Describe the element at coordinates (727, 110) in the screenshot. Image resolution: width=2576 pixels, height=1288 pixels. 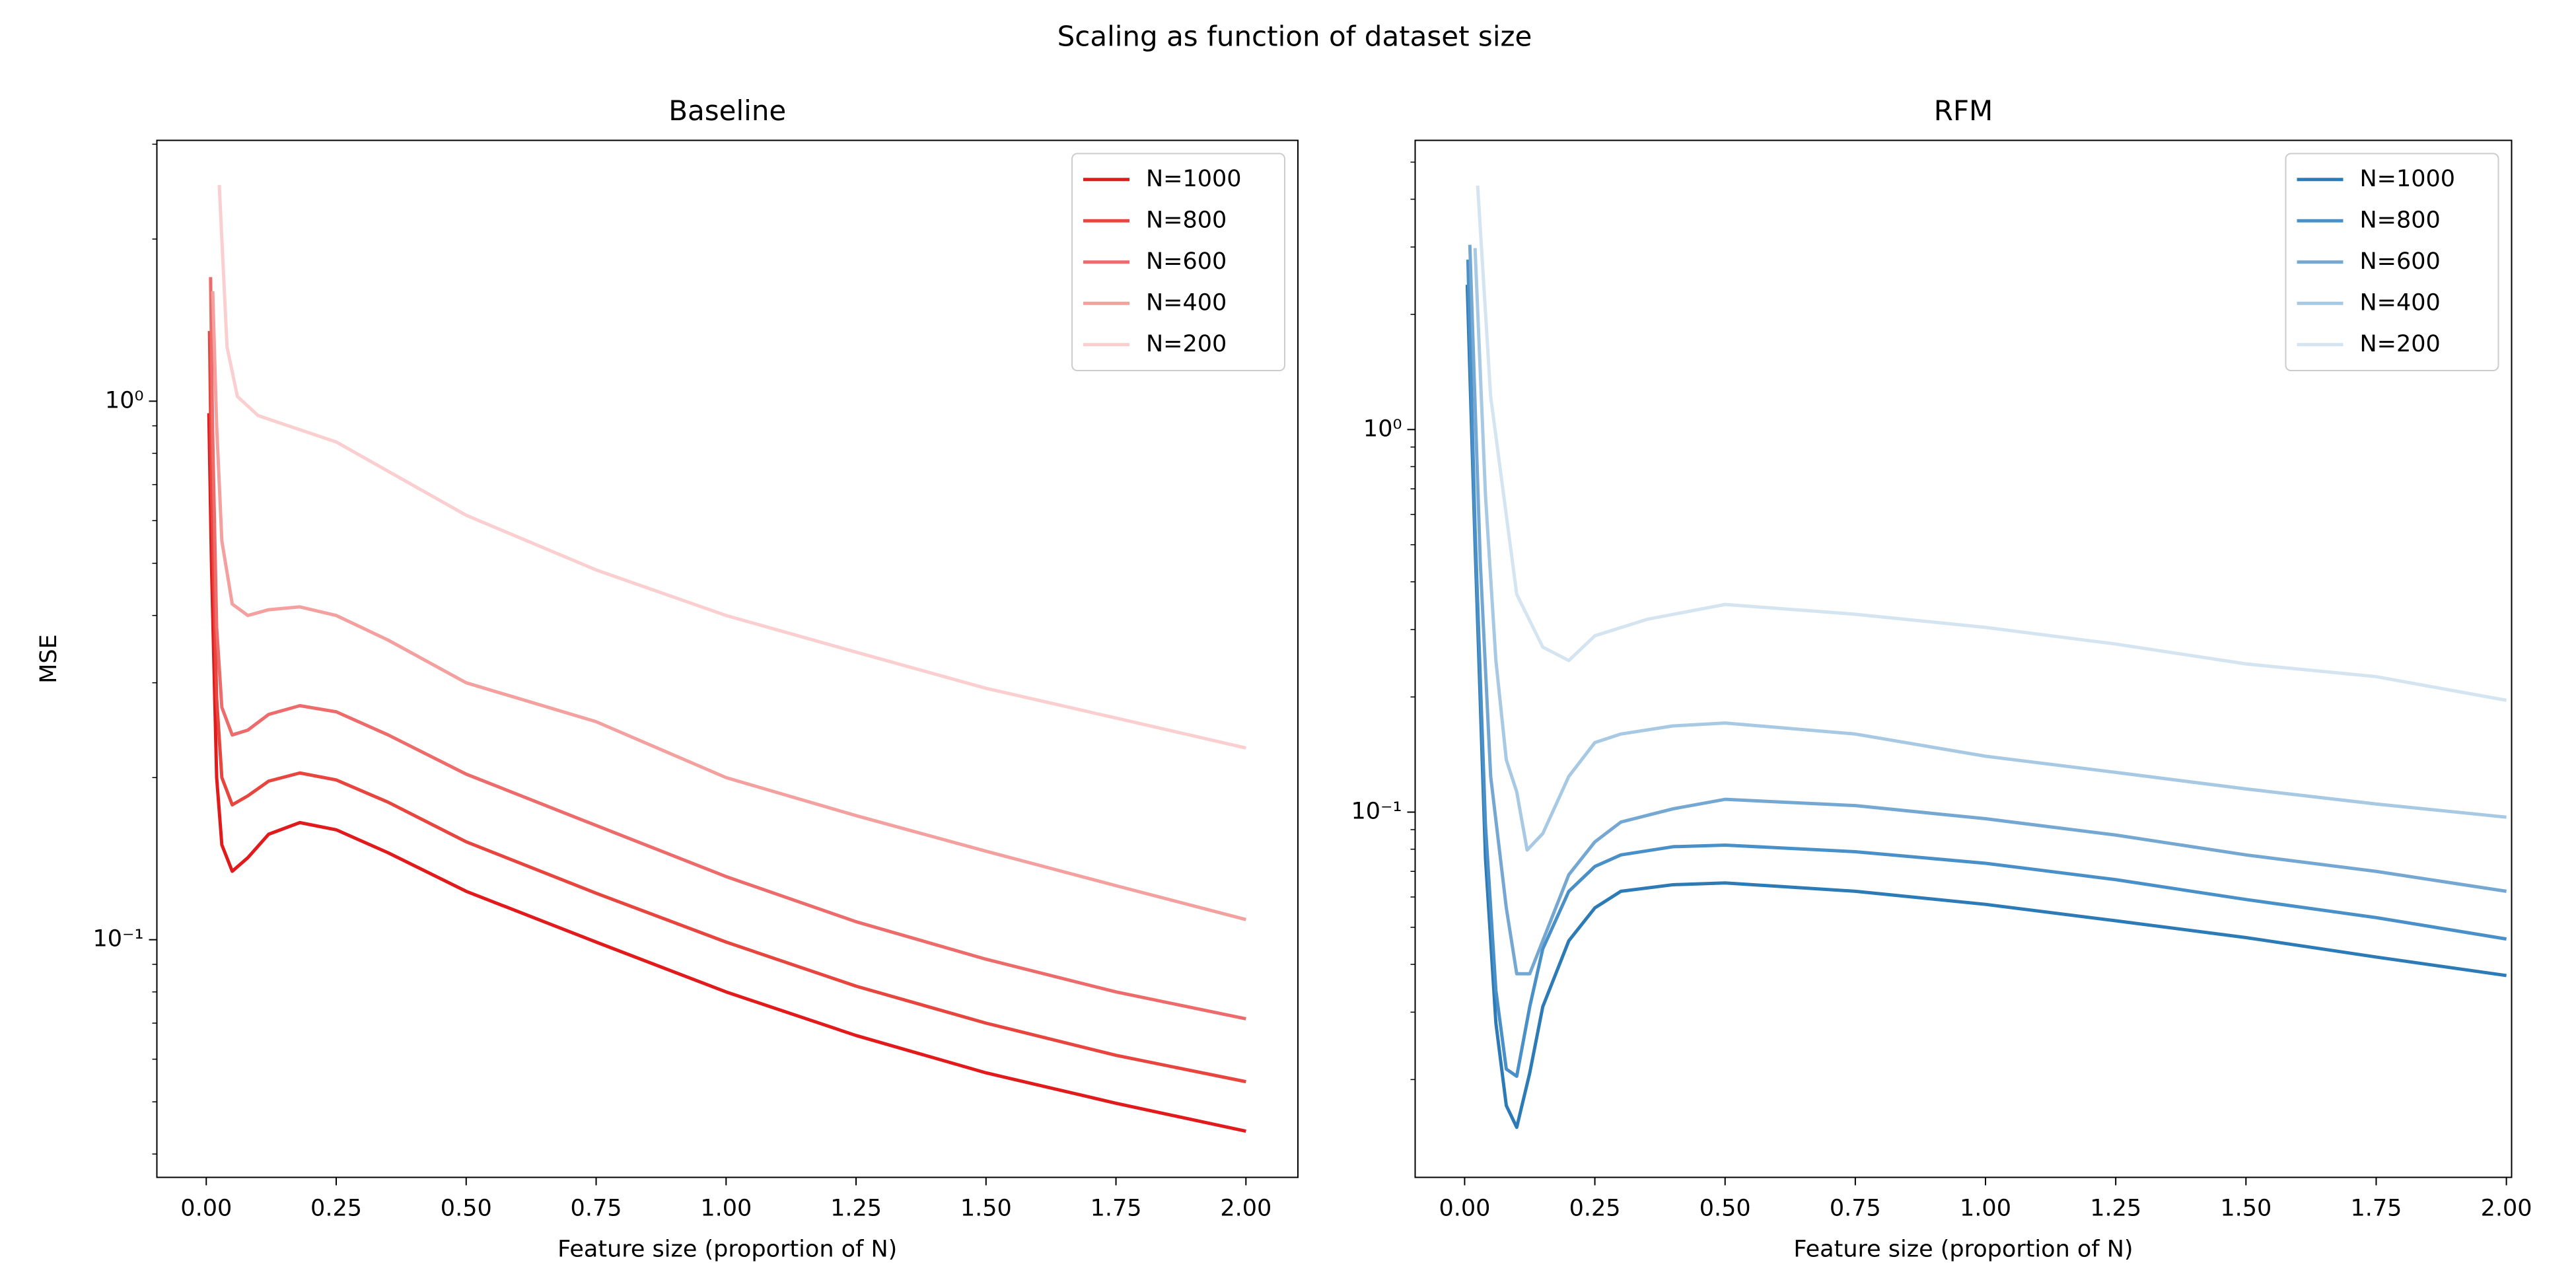
I see `subplot-title: Baseline` at that location.